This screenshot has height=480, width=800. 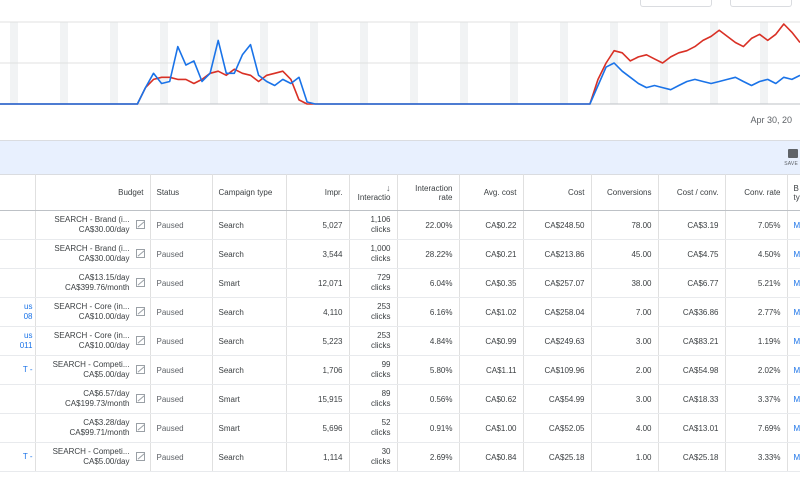 I want to click on budget-cell: CA$3.28/day CA$99.71/month, so click(x=93, y=428).